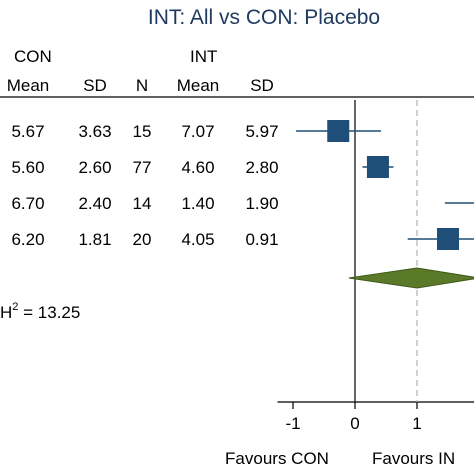 This screenshot has width=474, height=474. What do you see at coordinates (142, 167) in the screenshot?
I see `table-cell: 77` at bounding box center [142, 167].